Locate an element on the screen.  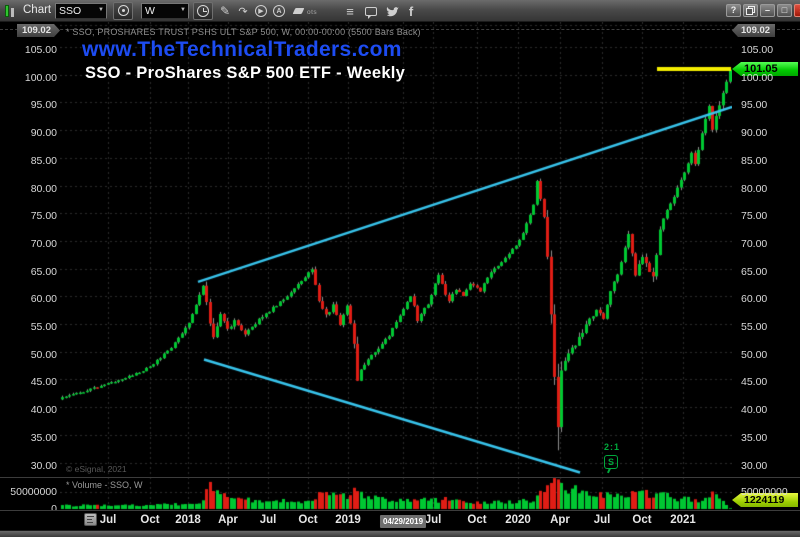
chat-icon is located at coordinates (371, 11).